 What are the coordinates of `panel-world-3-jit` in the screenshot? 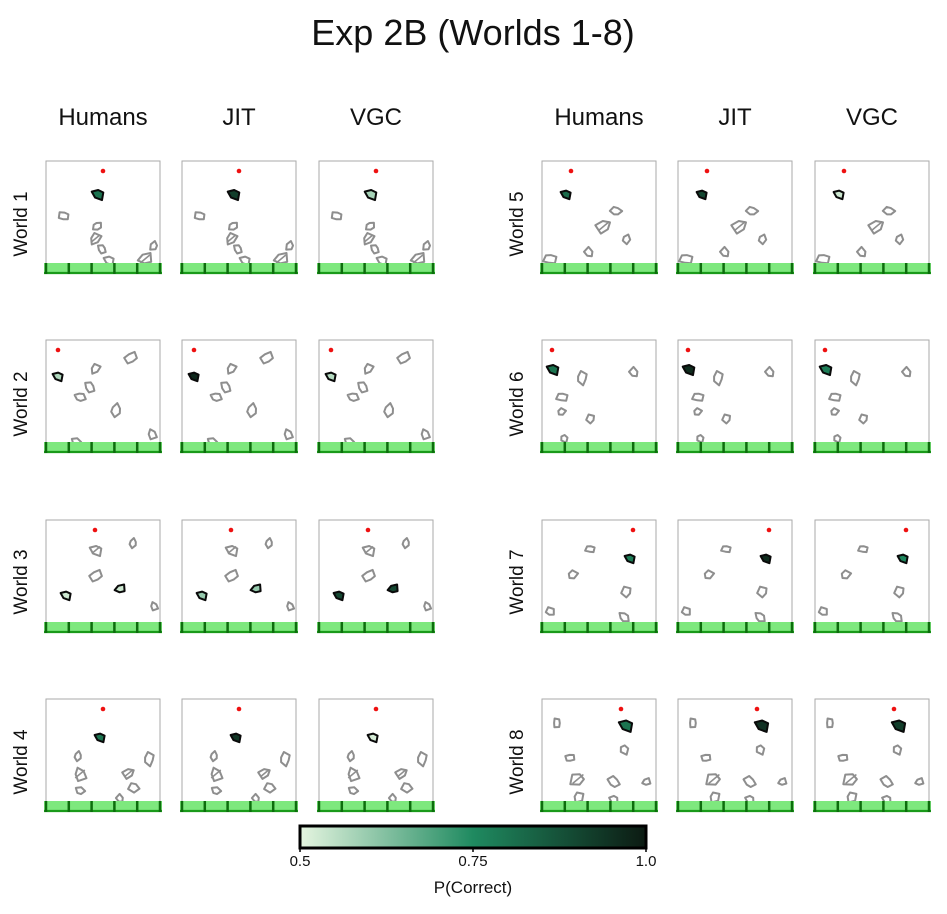 It's located at (239, 576).